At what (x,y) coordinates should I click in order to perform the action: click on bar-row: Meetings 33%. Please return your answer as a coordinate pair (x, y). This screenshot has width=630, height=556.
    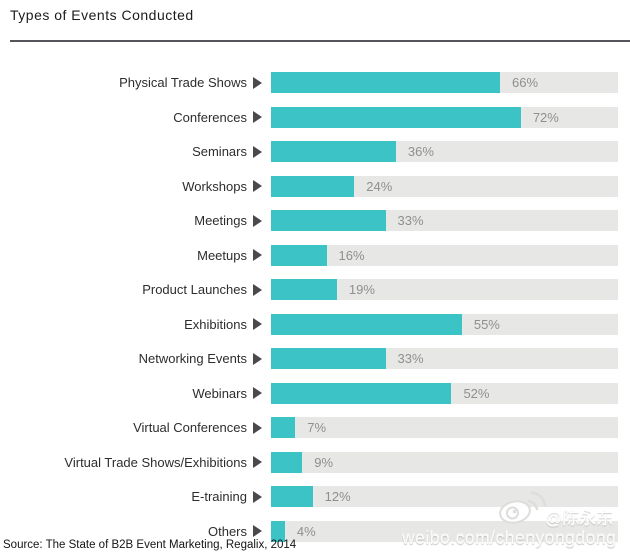
    Looking at the image, I should click on (309, 220).